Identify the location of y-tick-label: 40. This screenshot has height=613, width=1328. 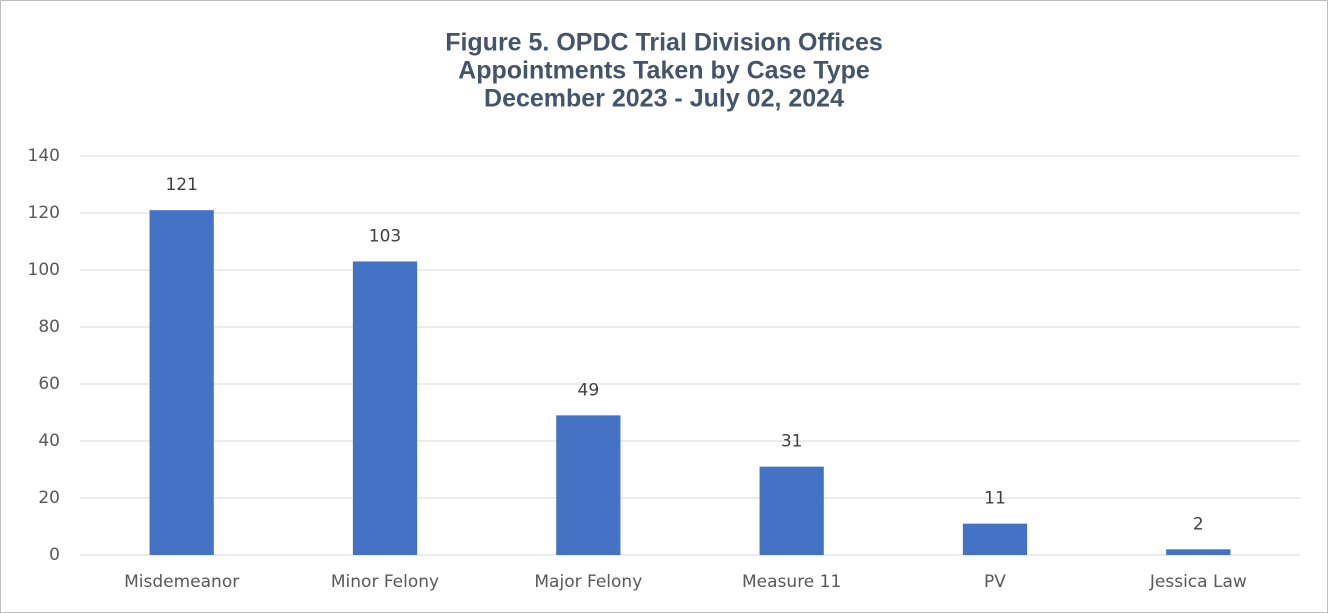
(49, 441).